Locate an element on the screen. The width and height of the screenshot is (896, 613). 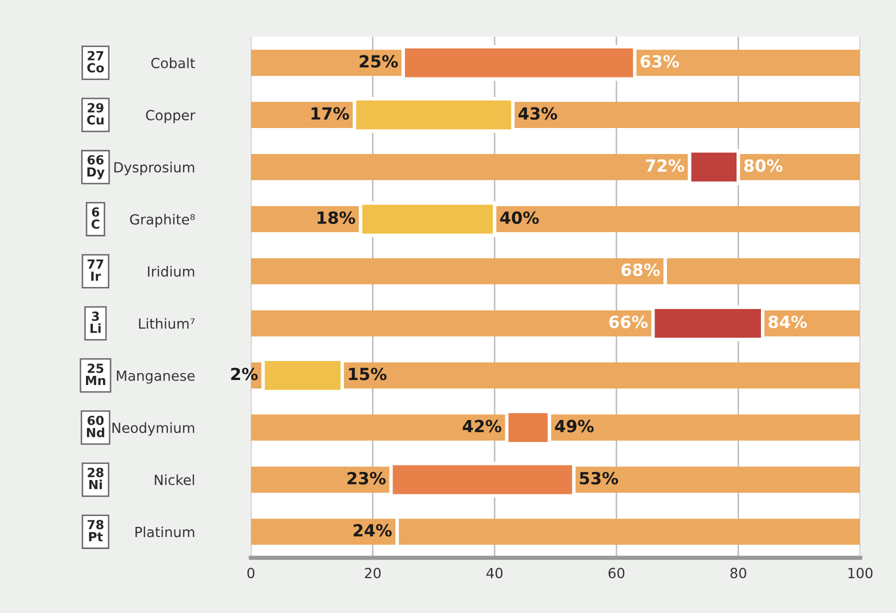
annotation: 53% is located at coordinates (599, 478).